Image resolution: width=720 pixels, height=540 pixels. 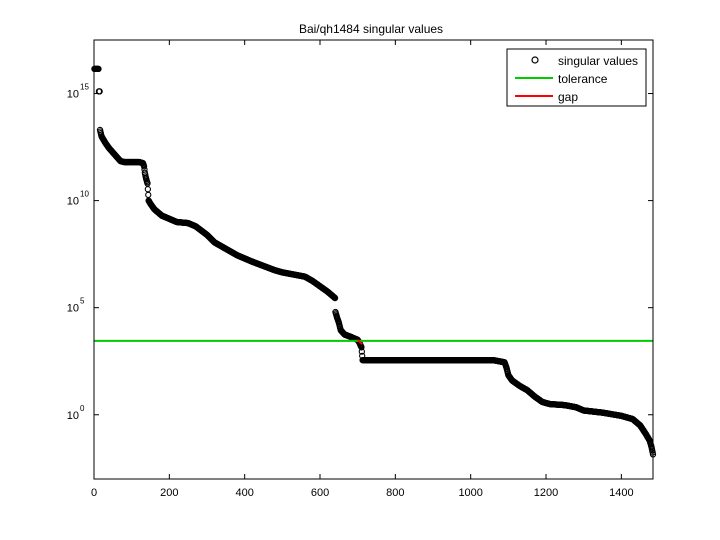 What do you see at coordinates (94, 493) in the screenshot?
I see `x-tick-label: 0` at bounding box center [94, 493].